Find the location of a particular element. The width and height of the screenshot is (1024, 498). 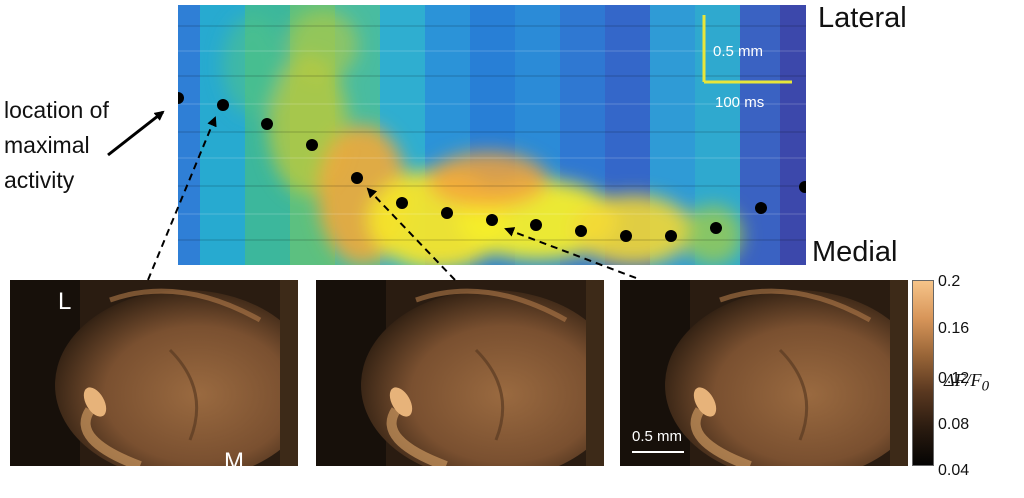

lateral-label: Lateral is located at coordinates (862, 18).